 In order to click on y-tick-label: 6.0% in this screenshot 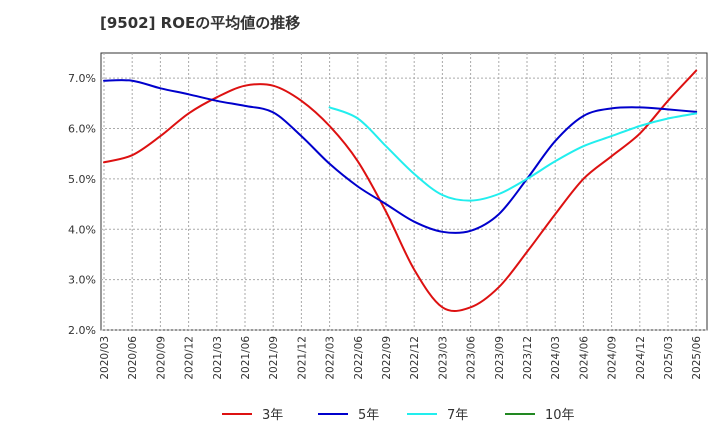, I will do `click(82, 129)`.